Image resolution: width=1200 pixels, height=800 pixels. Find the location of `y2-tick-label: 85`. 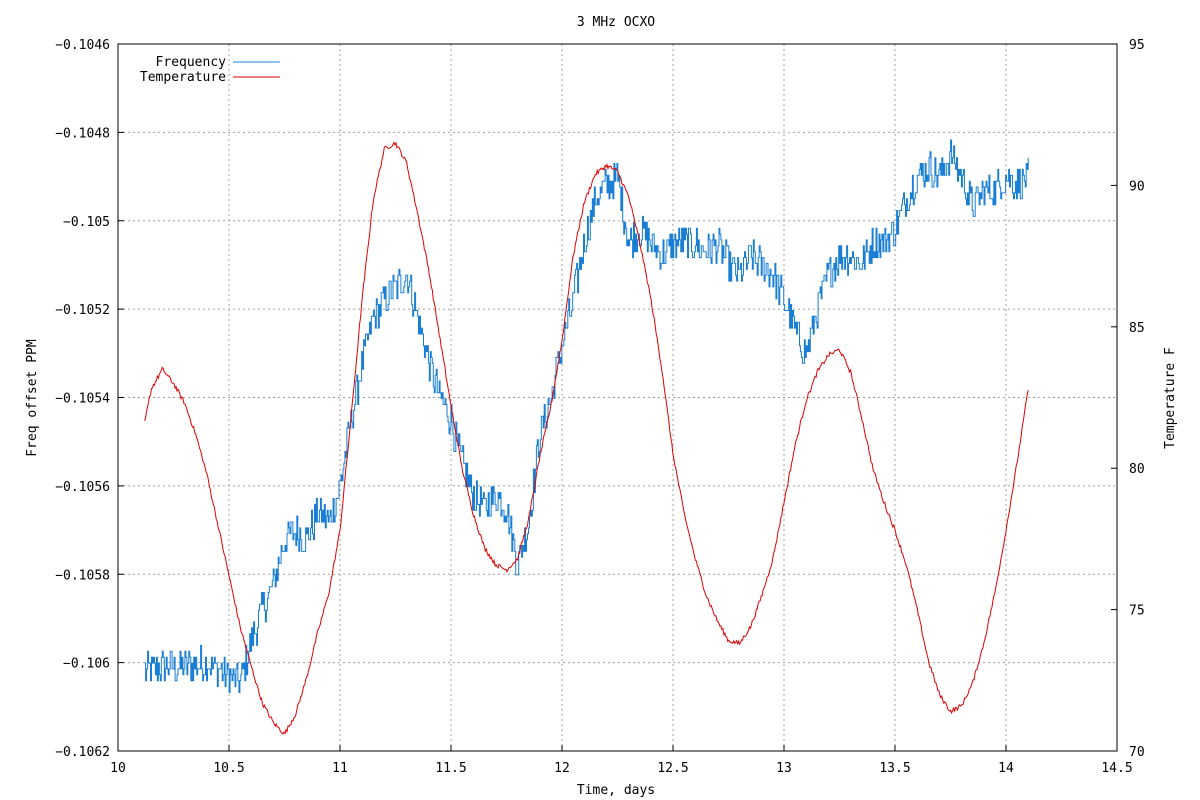

y2-tick-label: 85 is located at coordinates (1137, 328).